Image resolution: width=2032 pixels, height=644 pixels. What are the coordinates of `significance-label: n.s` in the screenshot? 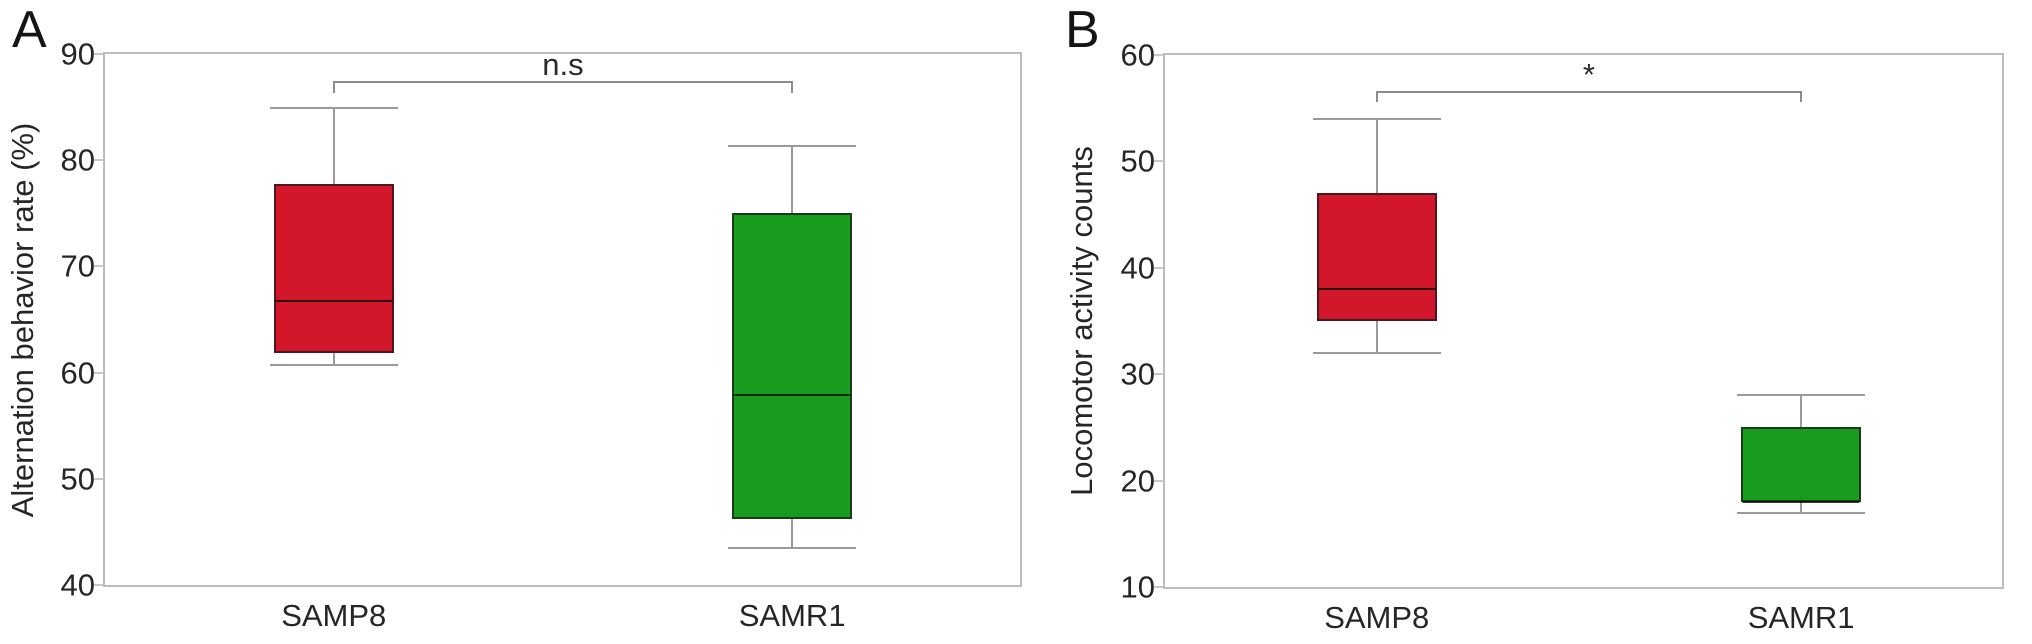 It's located at (563, 64).